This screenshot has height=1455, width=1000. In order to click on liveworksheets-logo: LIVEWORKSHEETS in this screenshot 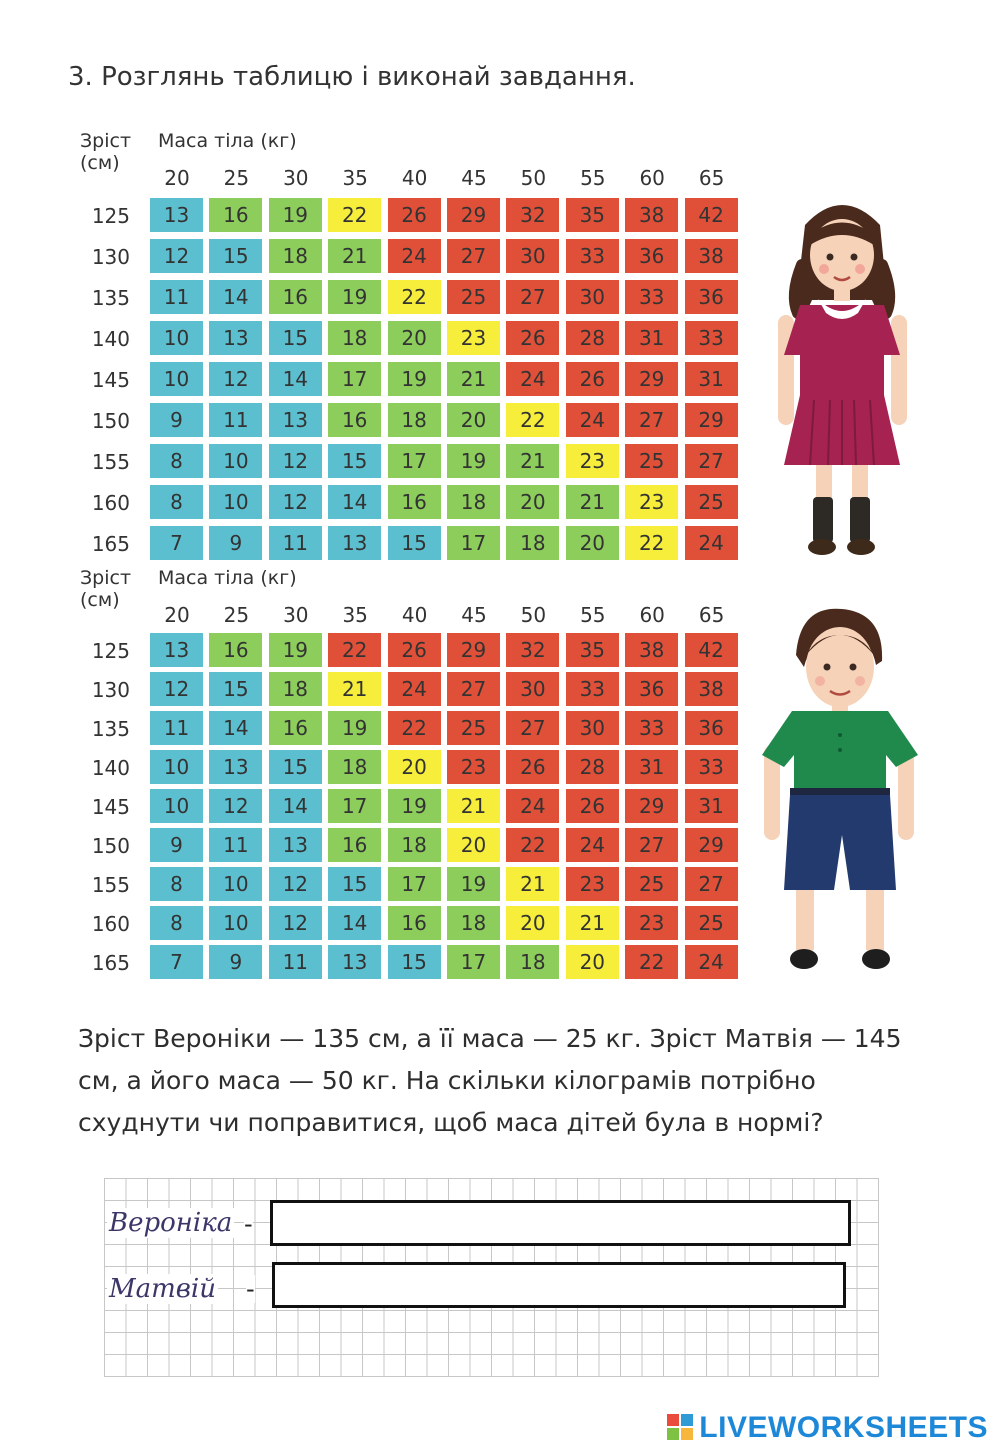, I will do `click(827, 1428)`.